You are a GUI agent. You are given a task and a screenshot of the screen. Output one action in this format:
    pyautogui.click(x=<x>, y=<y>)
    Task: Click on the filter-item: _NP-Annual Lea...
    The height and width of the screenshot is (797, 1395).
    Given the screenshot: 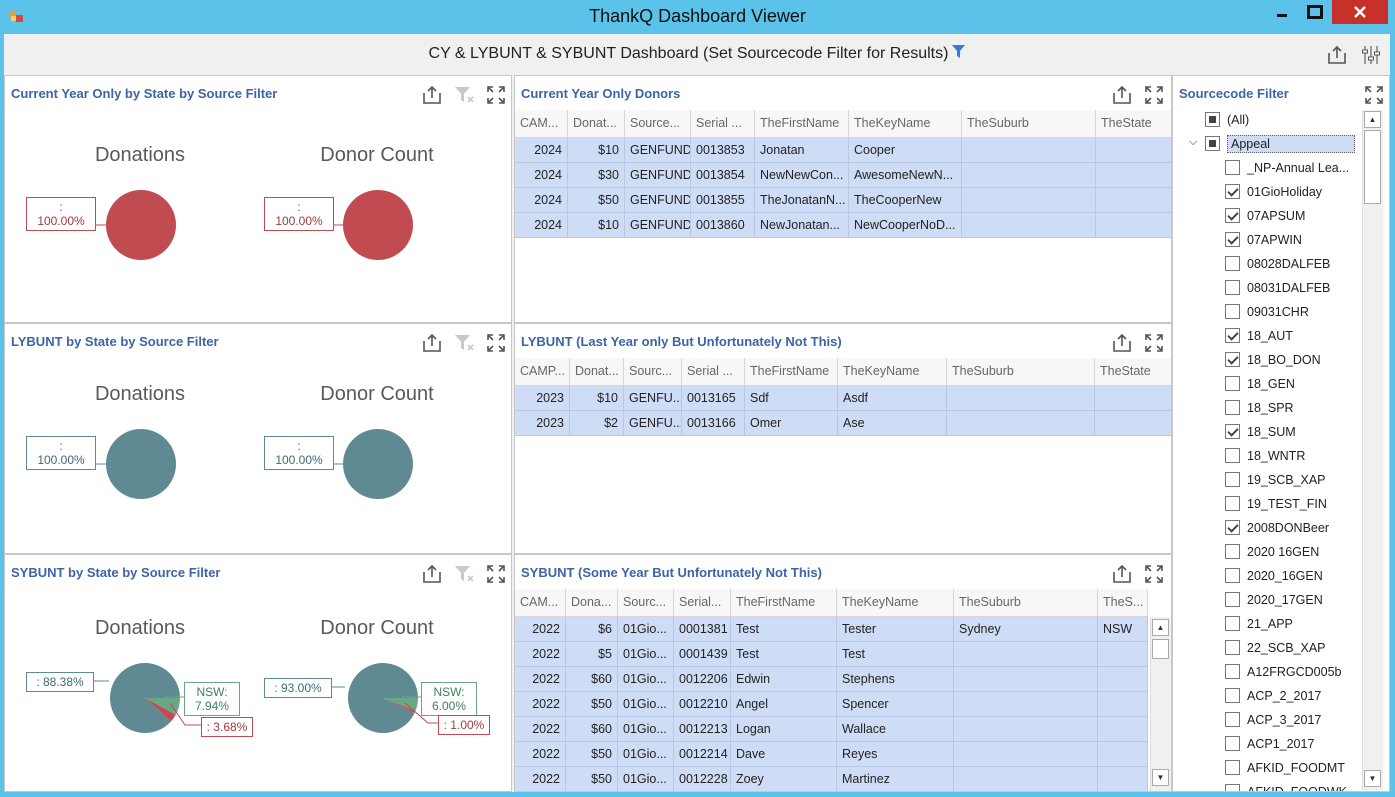 What is the action you would take?
    pyautogui.click(x=1269, y=168)
    